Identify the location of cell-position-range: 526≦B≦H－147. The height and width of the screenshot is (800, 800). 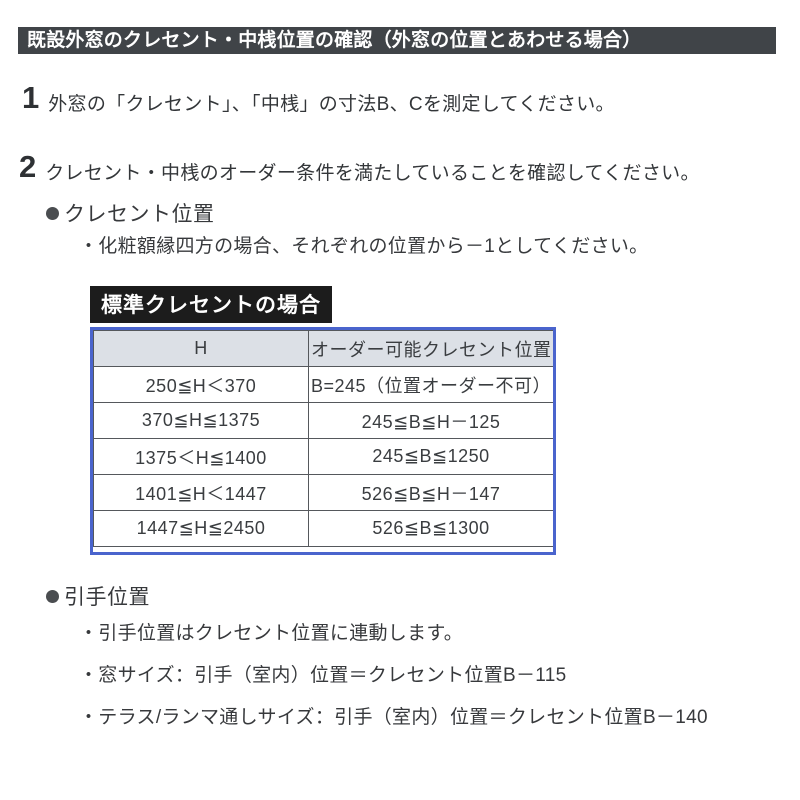
(431, 492).